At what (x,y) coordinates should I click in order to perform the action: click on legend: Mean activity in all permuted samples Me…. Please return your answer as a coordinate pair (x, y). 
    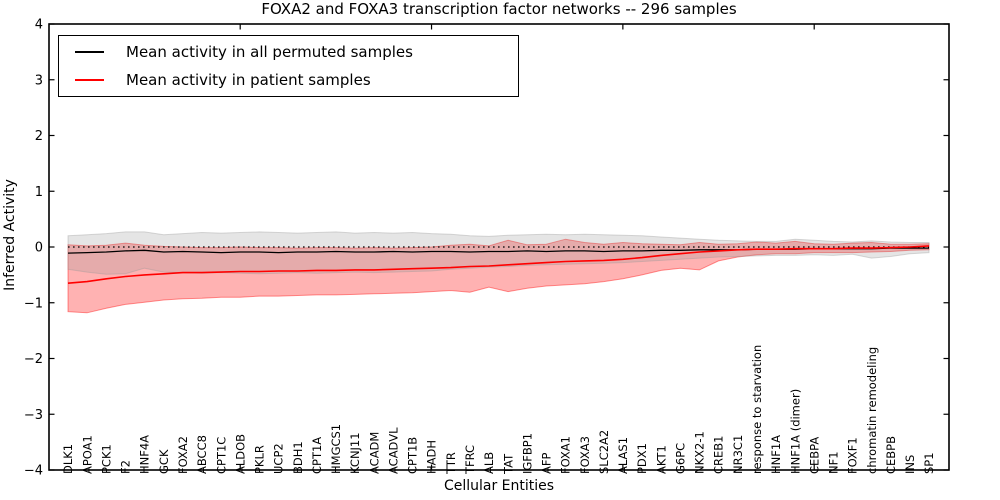
    Looking at the image, I should click on (288, 66).